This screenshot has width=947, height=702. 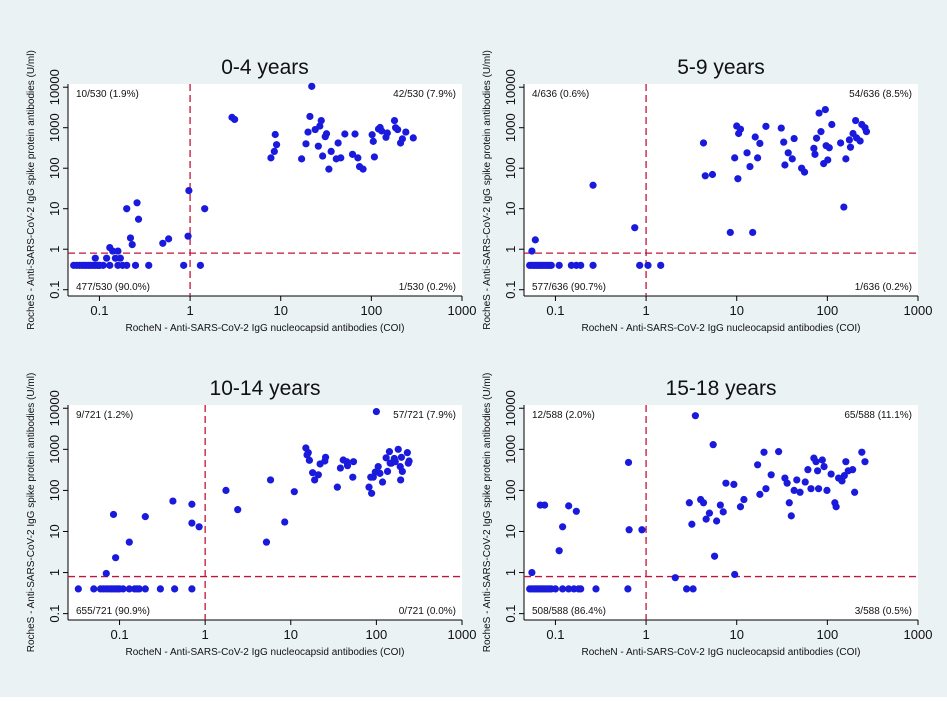 I want to click on x-tick-label: 1000, so click(x=462, y=634).